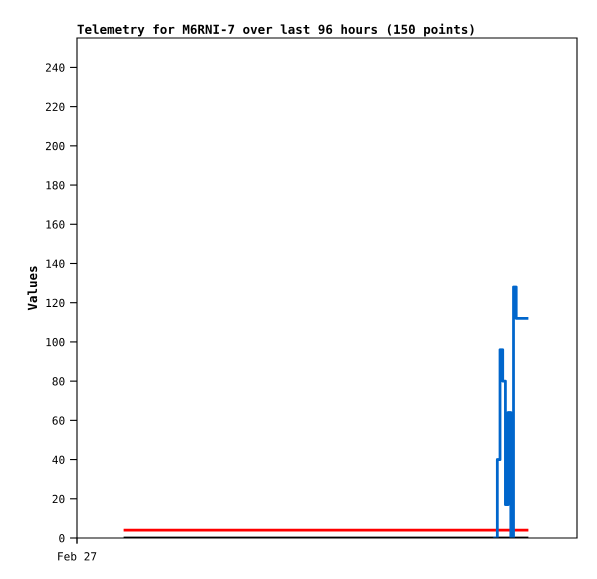  Describe the element at coordinates (55, 146) in the screenshot. I see `y-tick-label: 200` at that location.